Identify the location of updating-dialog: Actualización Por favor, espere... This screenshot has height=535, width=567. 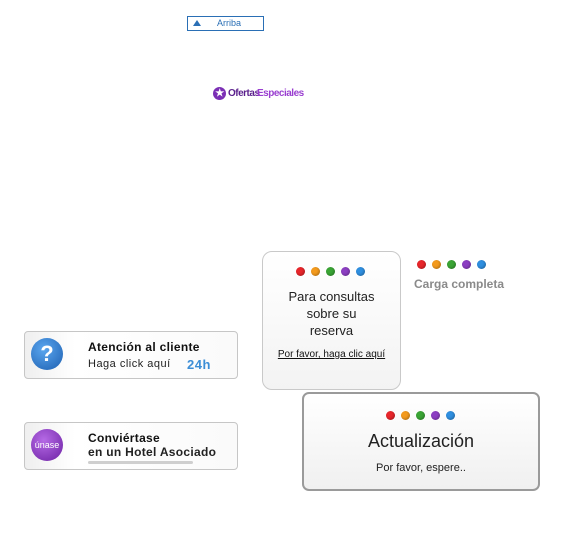
(421, 441).